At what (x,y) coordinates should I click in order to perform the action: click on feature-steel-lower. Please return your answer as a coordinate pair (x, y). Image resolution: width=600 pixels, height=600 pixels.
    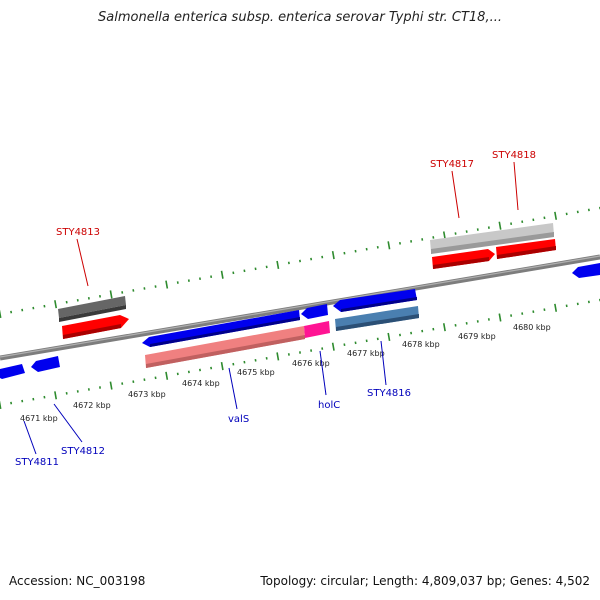
    Looking at the image, I should click on (377, 318).